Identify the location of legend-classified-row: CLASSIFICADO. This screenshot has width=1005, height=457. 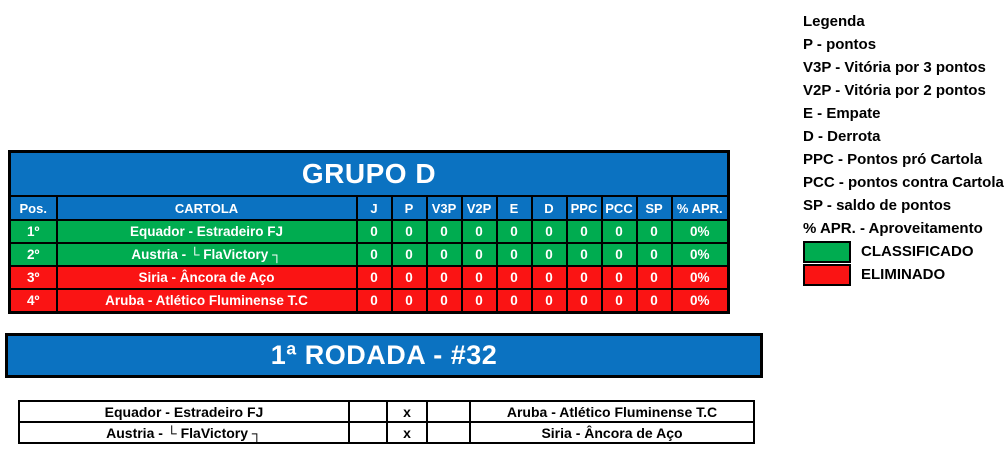
(903, 251).